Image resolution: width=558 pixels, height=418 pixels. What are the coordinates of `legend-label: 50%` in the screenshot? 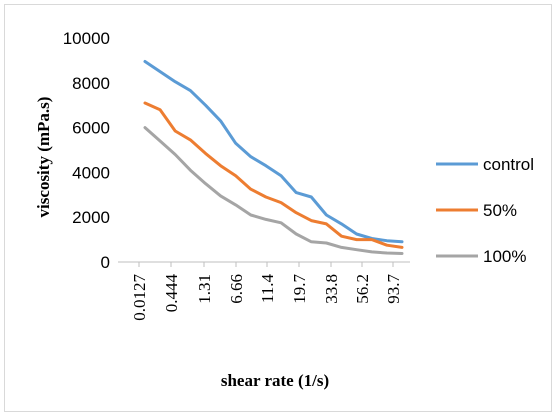 It's located at (500, 210).